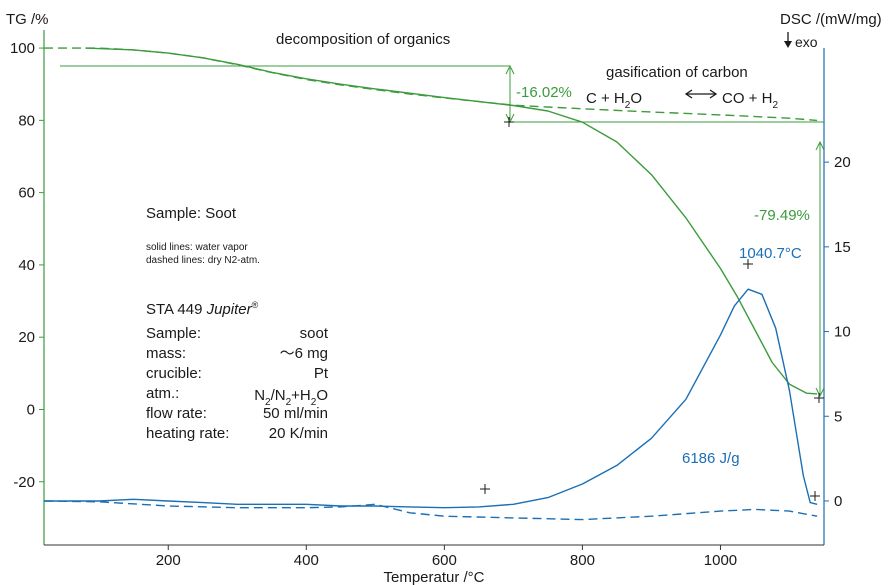 Image resolution: width=896 pixels, height=585 pixels. What do you see at coordinates (444, 560) in the screenshot?
I see `x-tick-label: 600` at bounding box center [444, 560].